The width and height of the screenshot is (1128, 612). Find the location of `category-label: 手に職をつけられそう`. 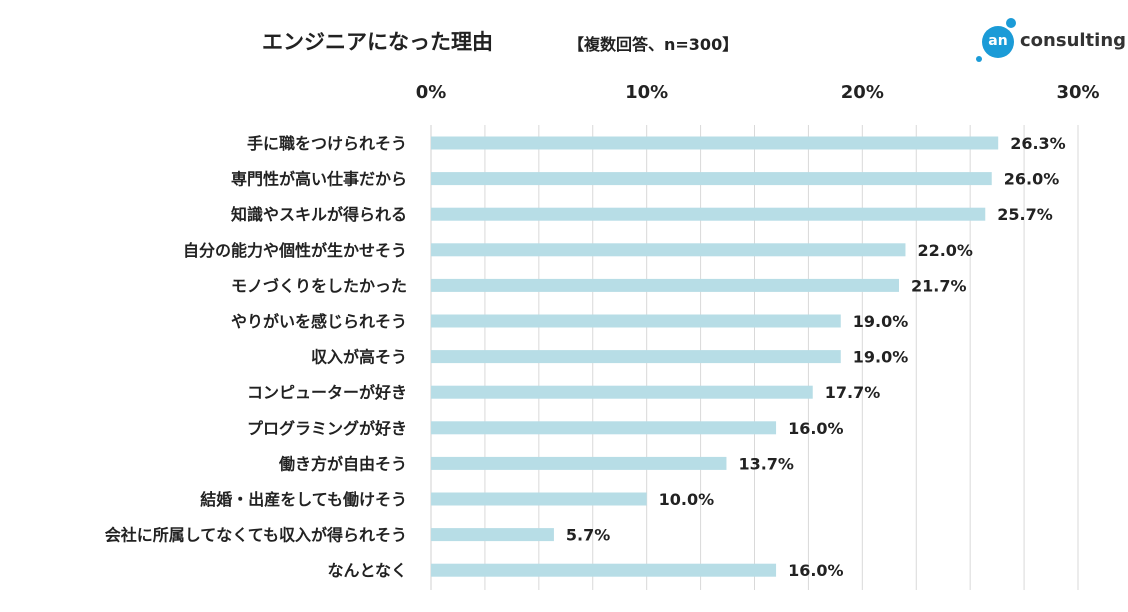

category-label: 手に職をつけられそう is located at coordinates (327, 143).